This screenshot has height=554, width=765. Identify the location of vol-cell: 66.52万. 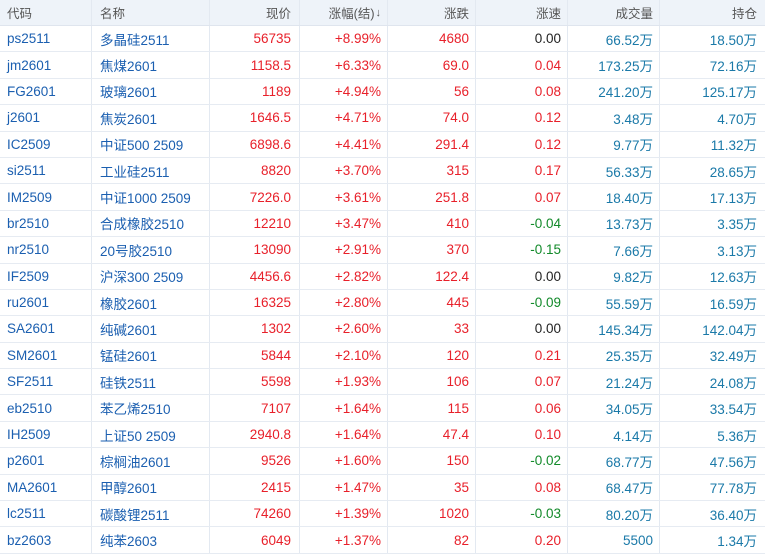
(614, 39).